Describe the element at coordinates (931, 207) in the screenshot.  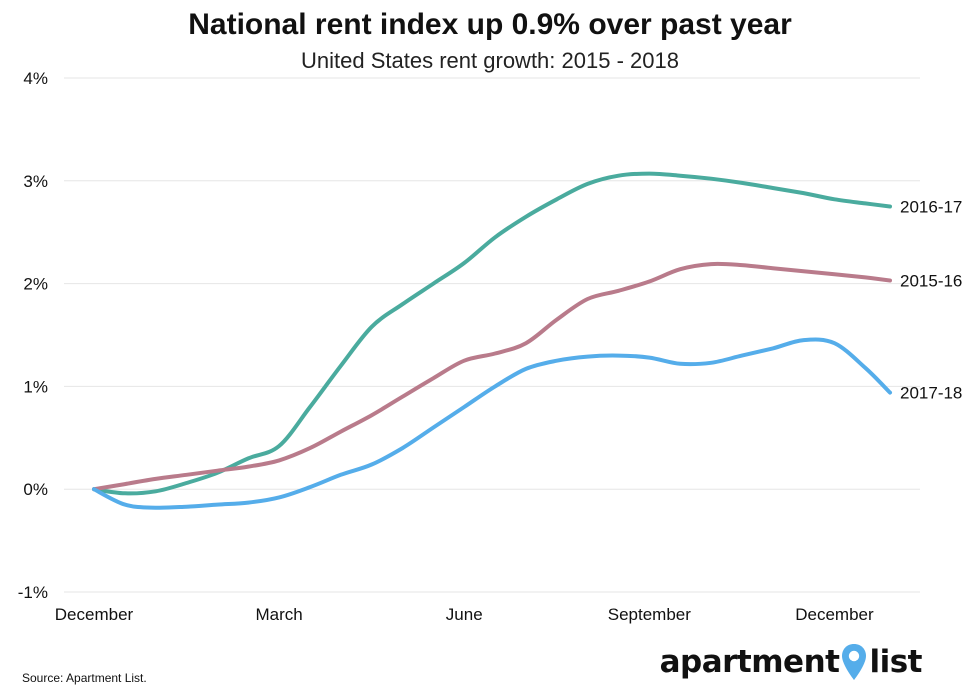
I see `series-label-2016-17: 2016-17` at that location.